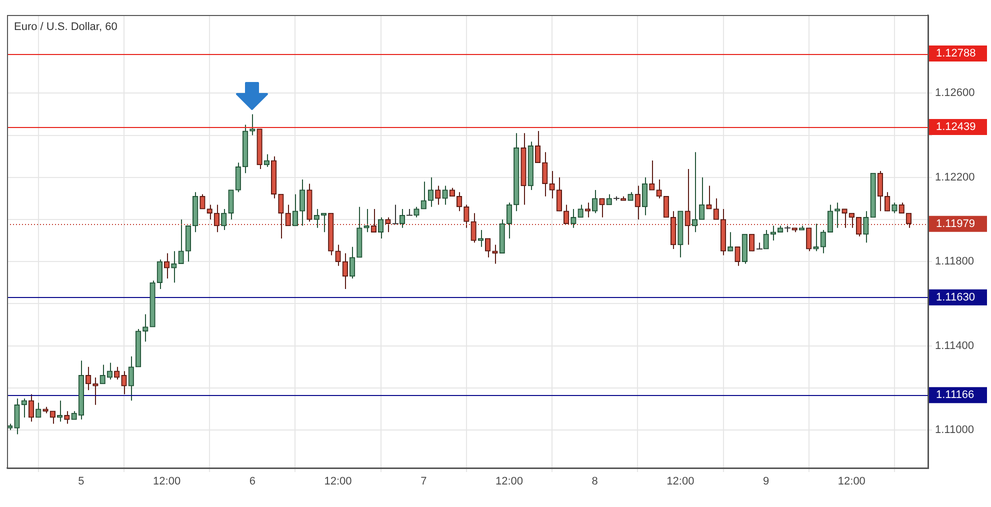  What do you see at coordinates (954, 430) in the screenshot?
I see `y-tick-label: 1.11000` at bounding box center [954, 430].